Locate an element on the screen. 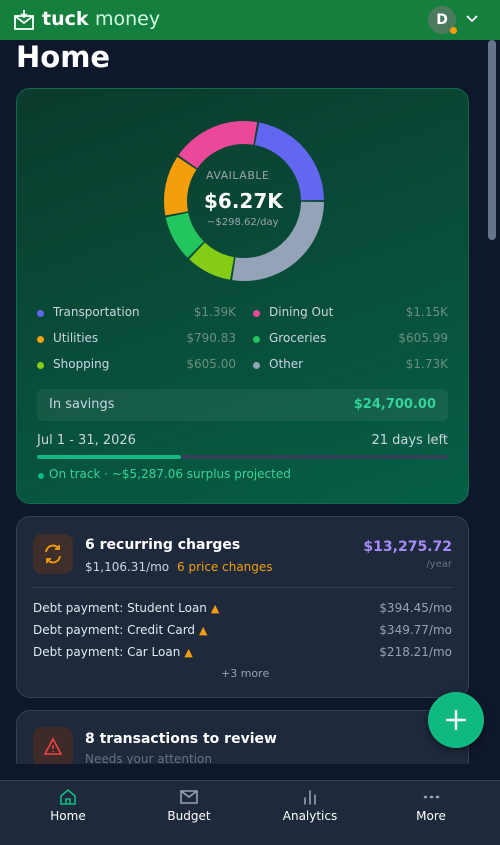 Image resolution: width=500 pixels, height=845 pixels. legend-label: Dining Out is located at coordinates (301, 312).